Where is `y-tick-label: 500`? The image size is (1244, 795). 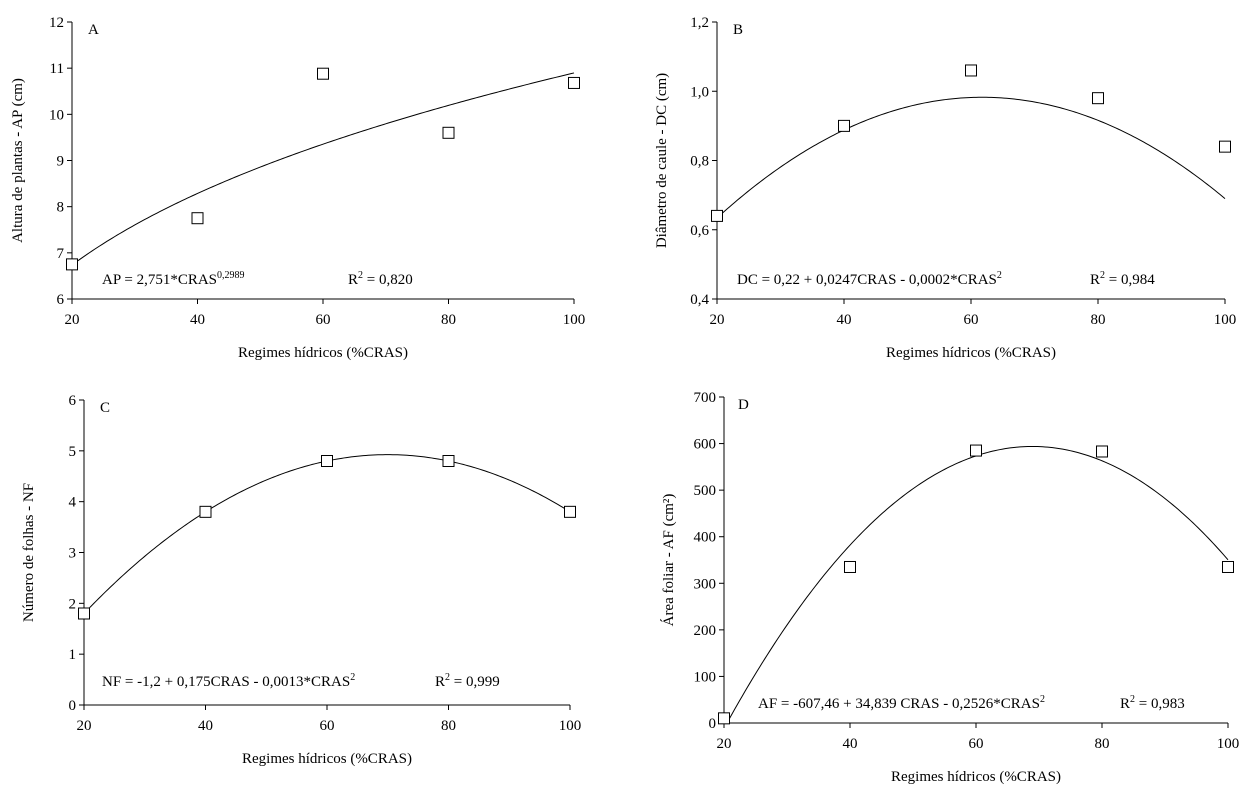
y-tick-label: 500 is located at coordinates (705, 491).